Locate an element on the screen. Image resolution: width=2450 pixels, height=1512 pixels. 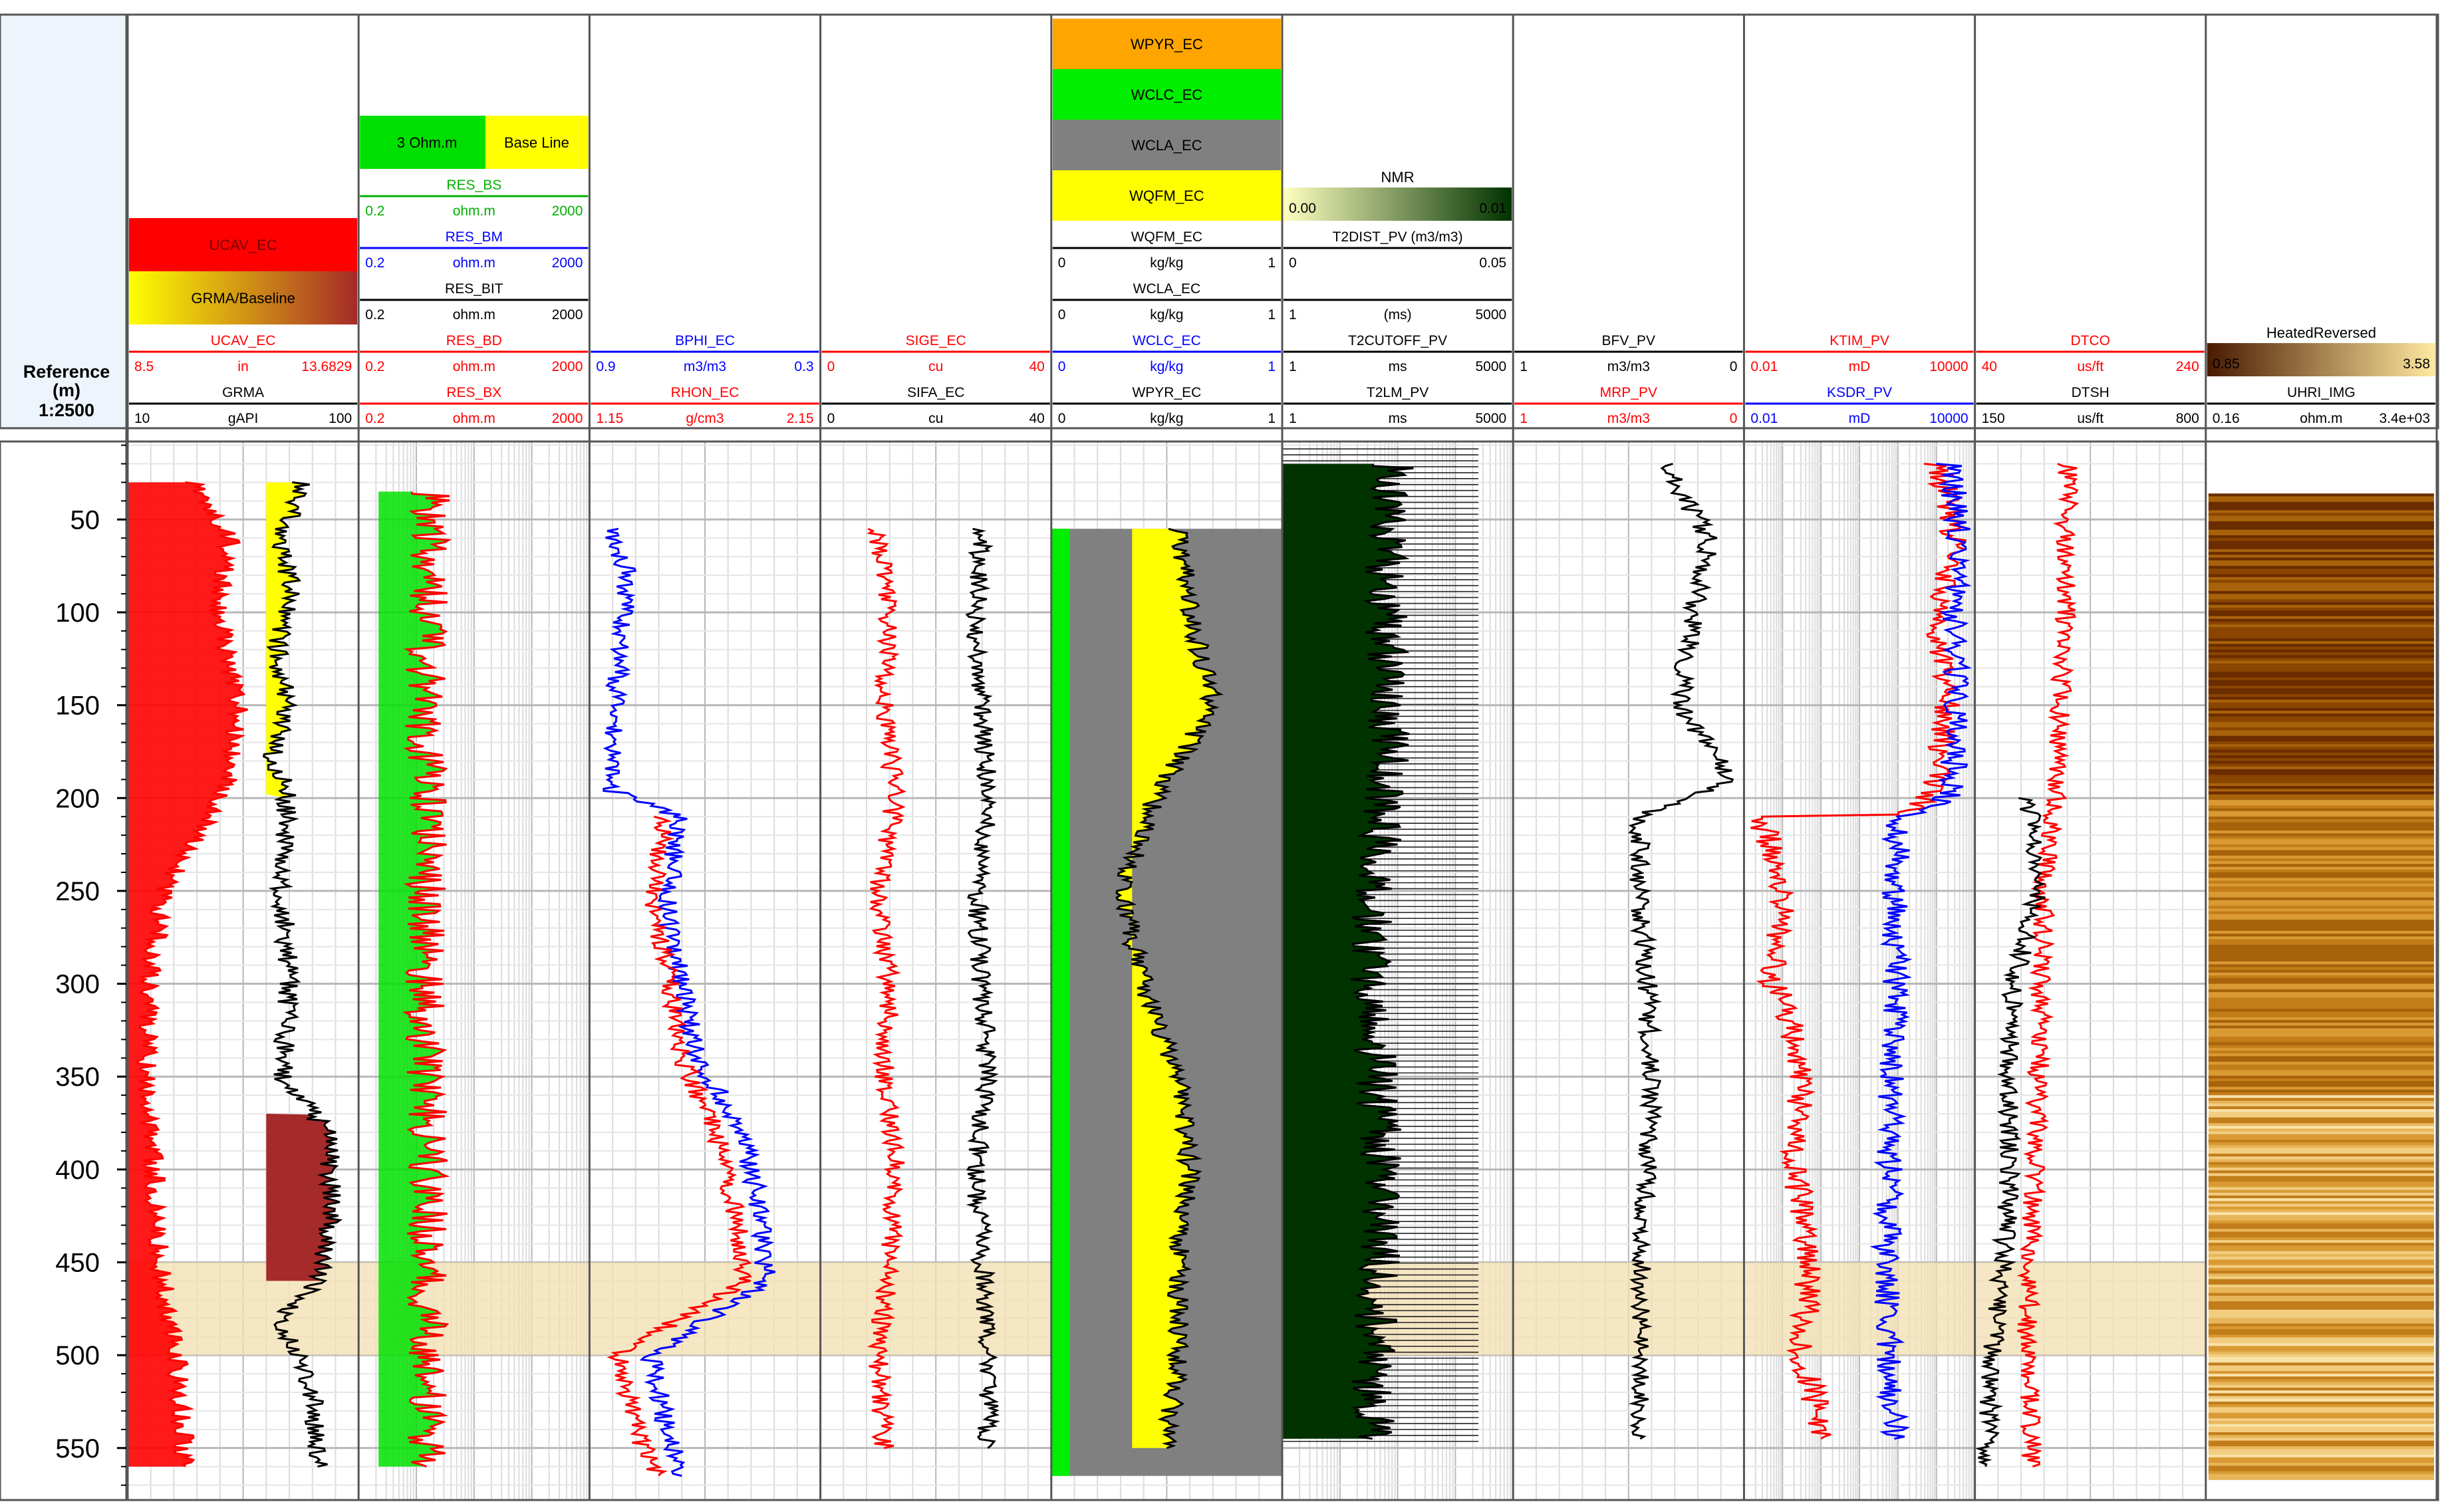
curve-name: T2CUTOFF_PV is located at coordinates (1397, 341).